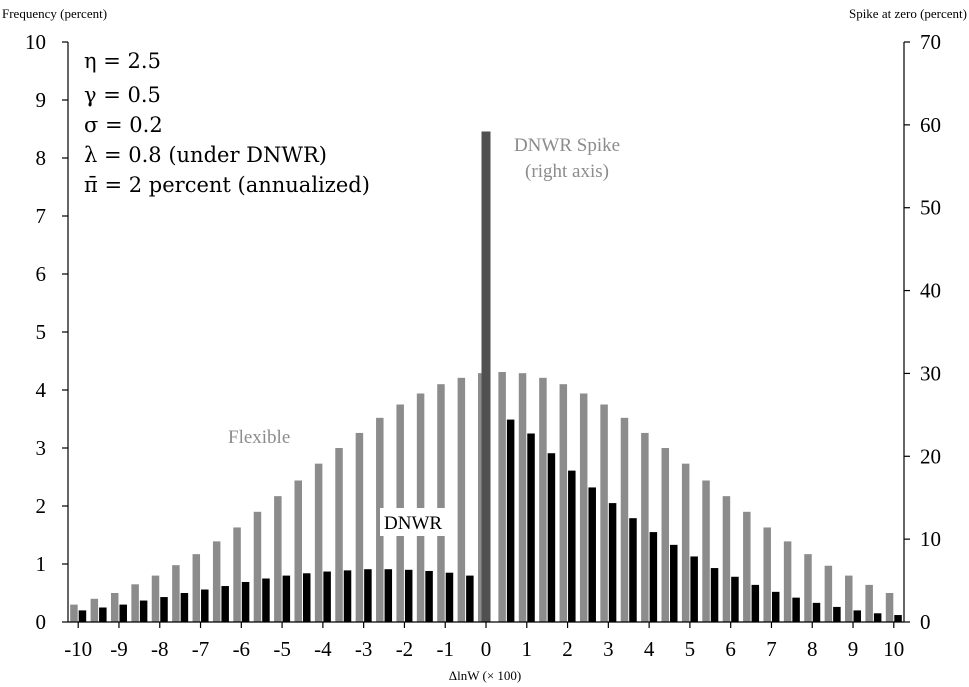 Image resolution: width=969 pixels, height=687 pixels. I want to click on left-y-tick-label: 5, so click(41, 332).